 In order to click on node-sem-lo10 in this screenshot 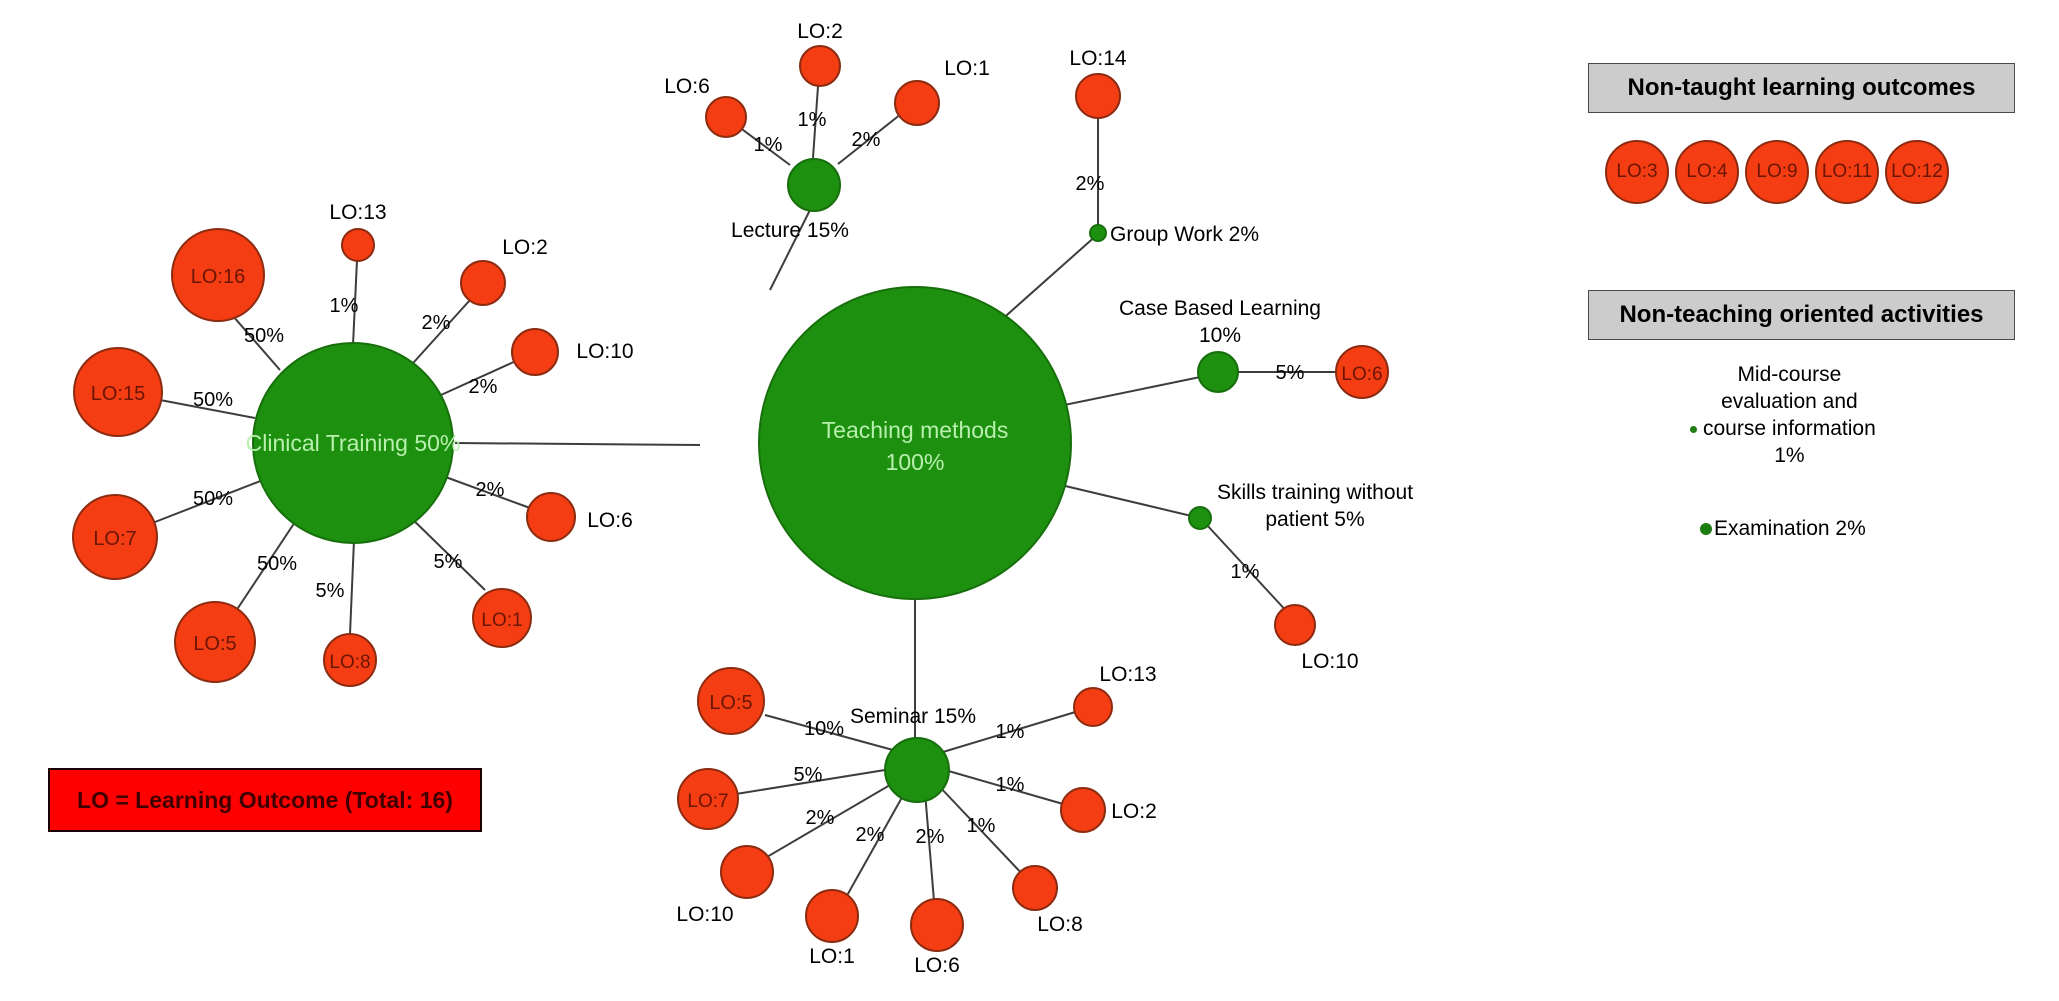, I will do `click(747, 872)`.